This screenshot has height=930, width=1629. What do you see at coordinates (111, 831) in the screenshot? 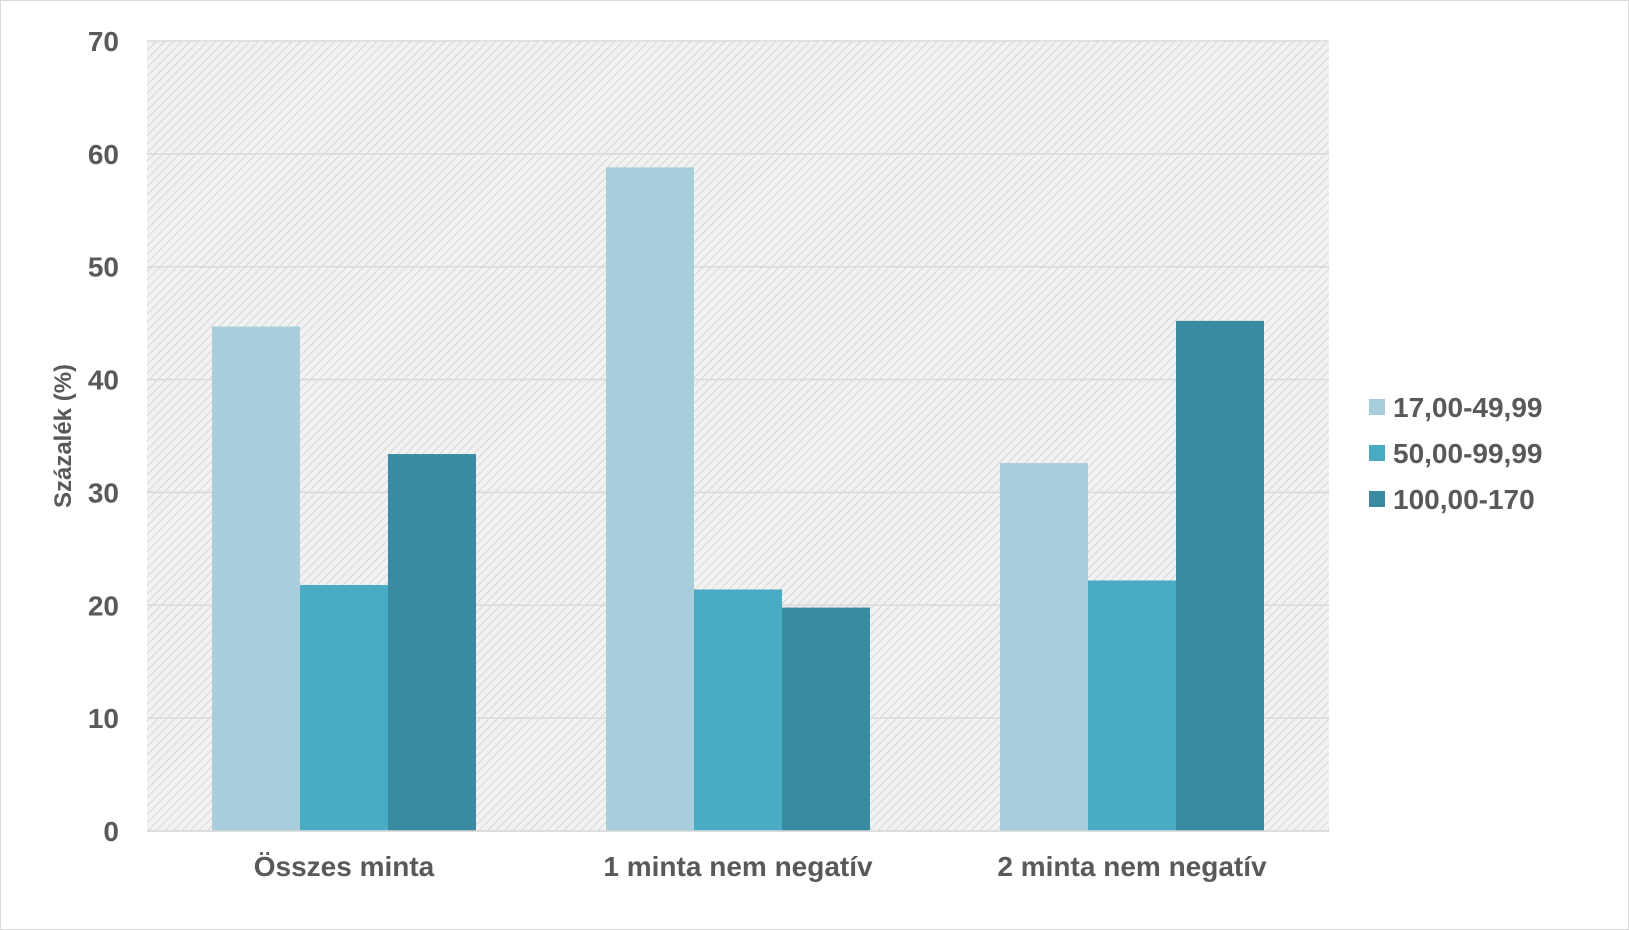
I see `y-tick-label: 0` at bounding box center [111, 831].